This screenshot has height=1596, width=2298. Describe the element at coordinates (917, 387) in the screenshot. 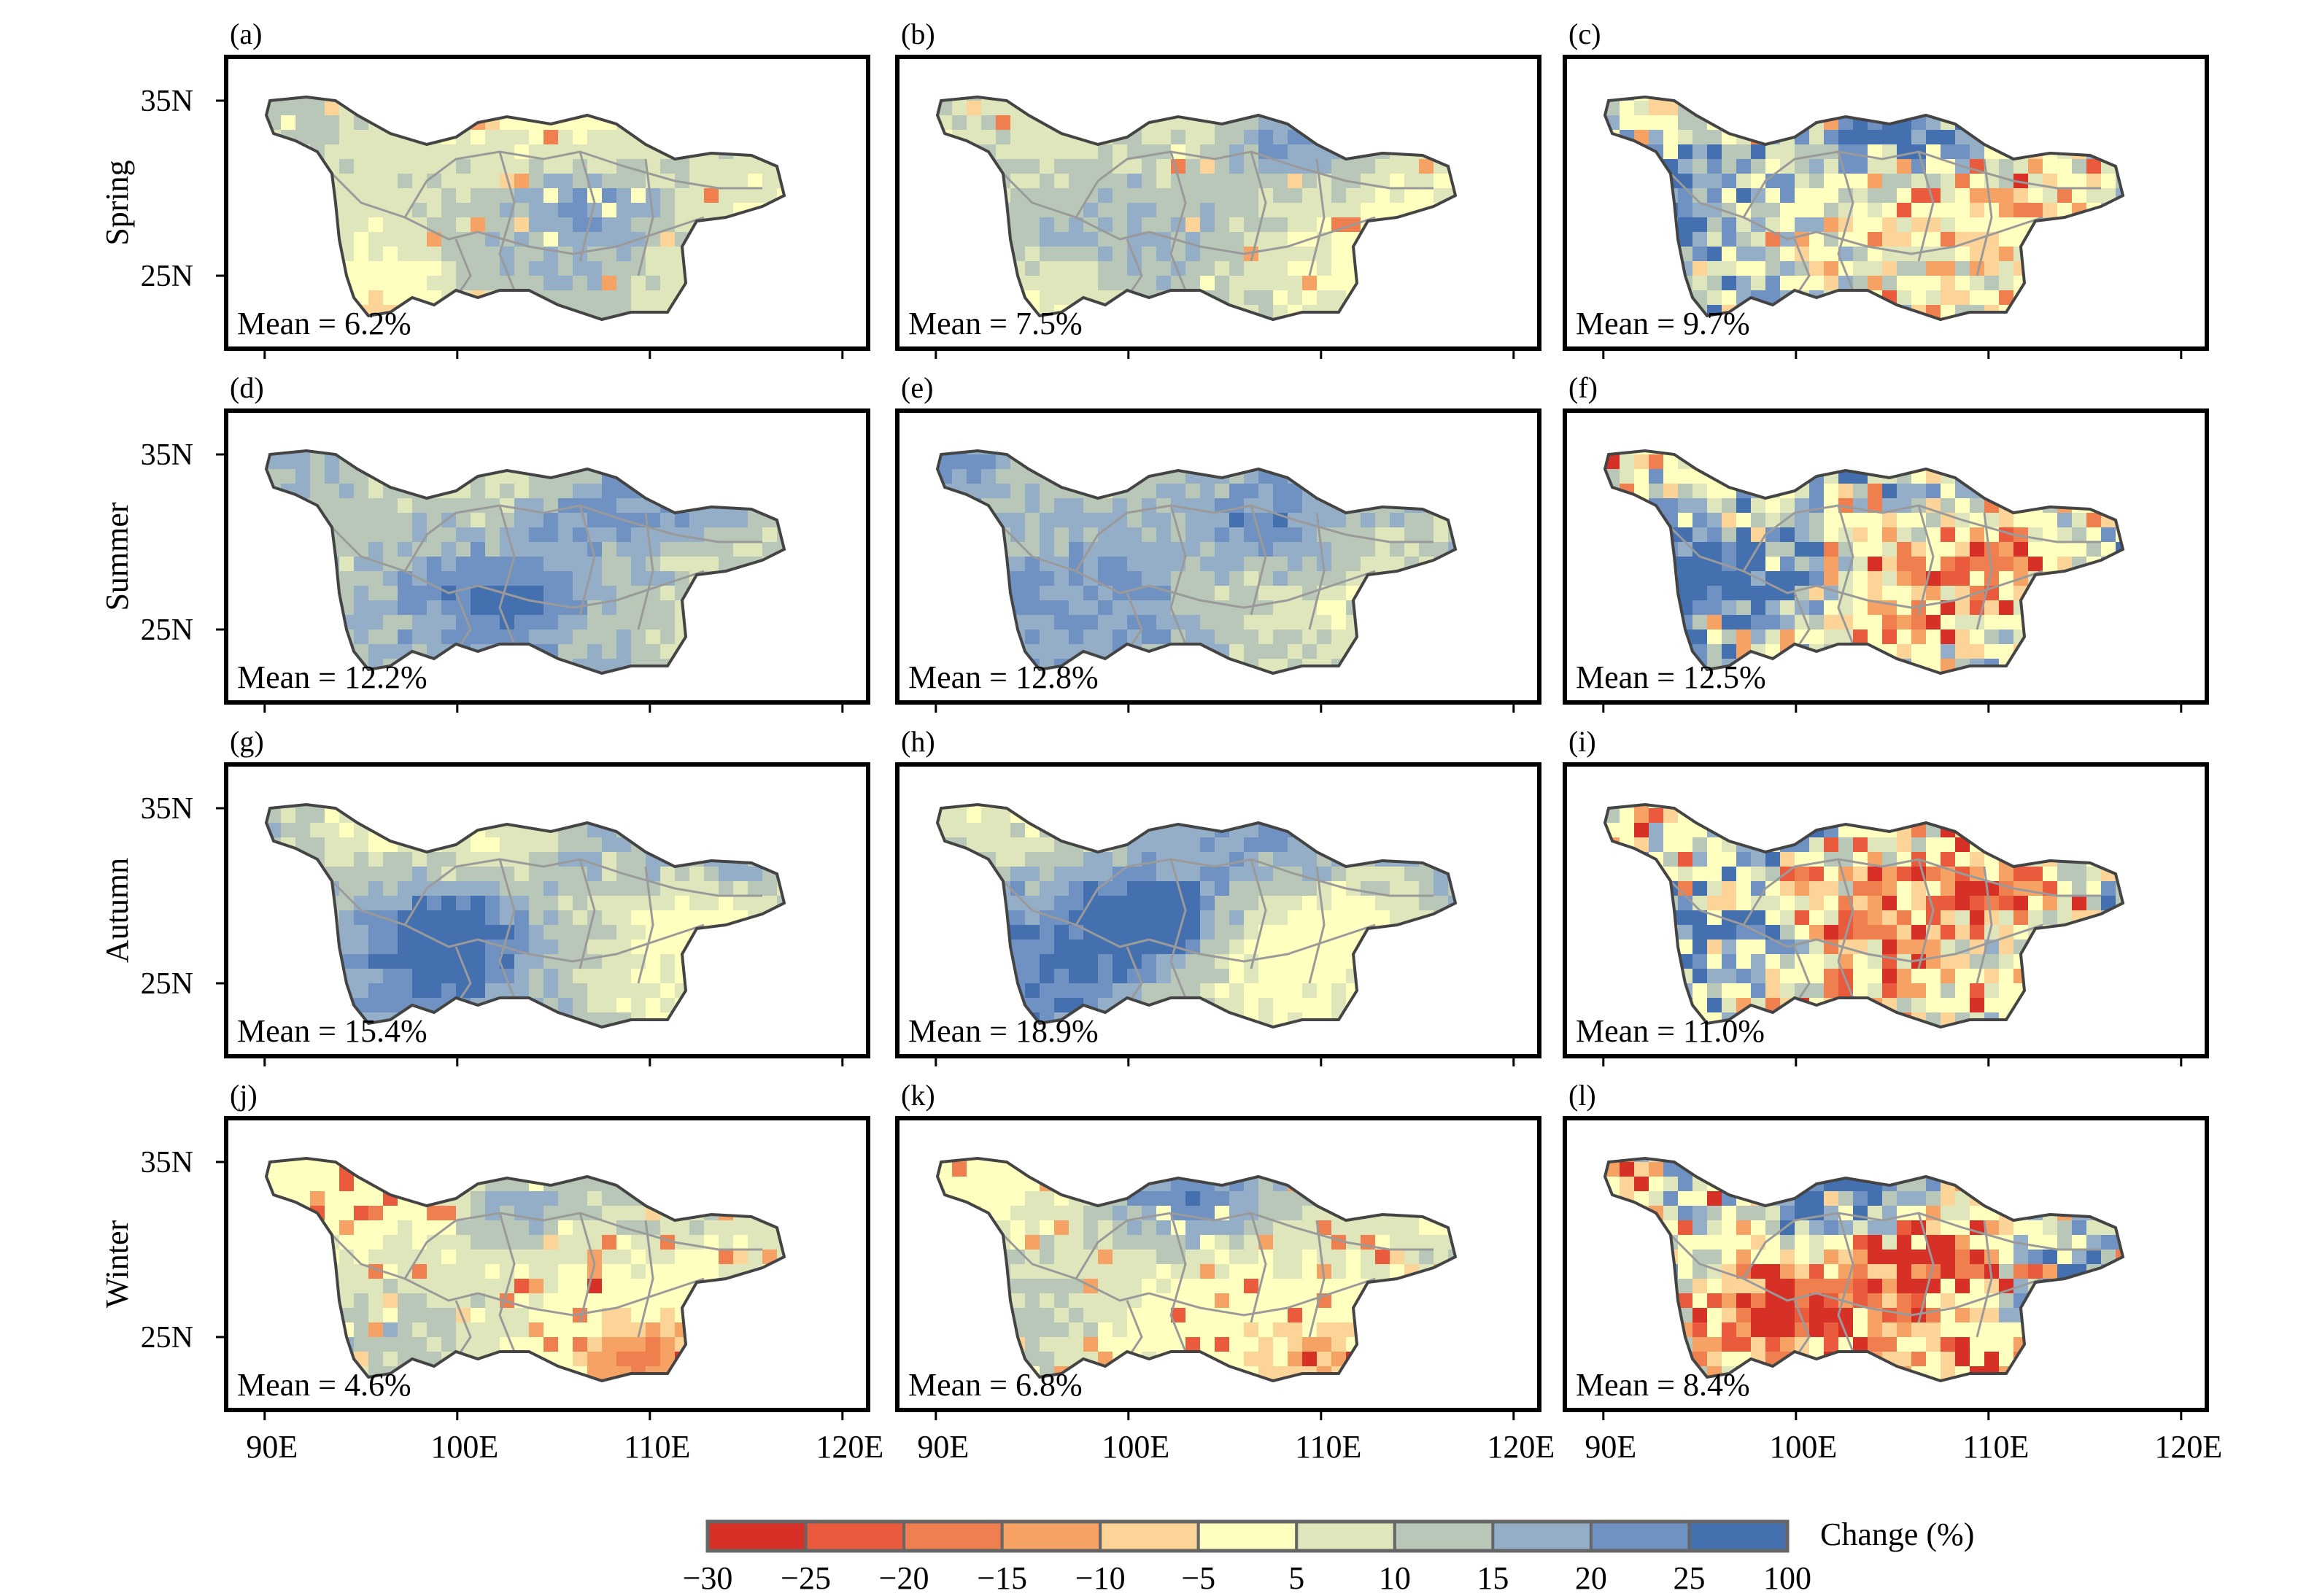

I see `panel-label: (e)` at that location.